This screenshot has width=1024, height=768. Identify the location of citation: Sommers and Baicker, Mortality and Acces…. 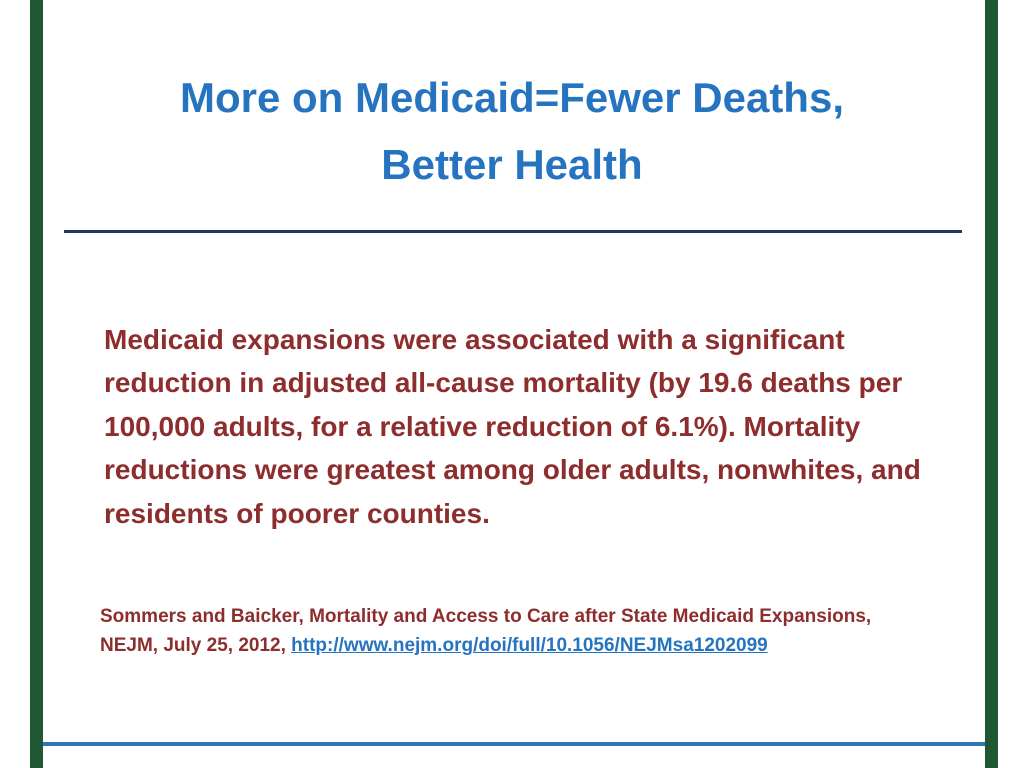
(520, 631).